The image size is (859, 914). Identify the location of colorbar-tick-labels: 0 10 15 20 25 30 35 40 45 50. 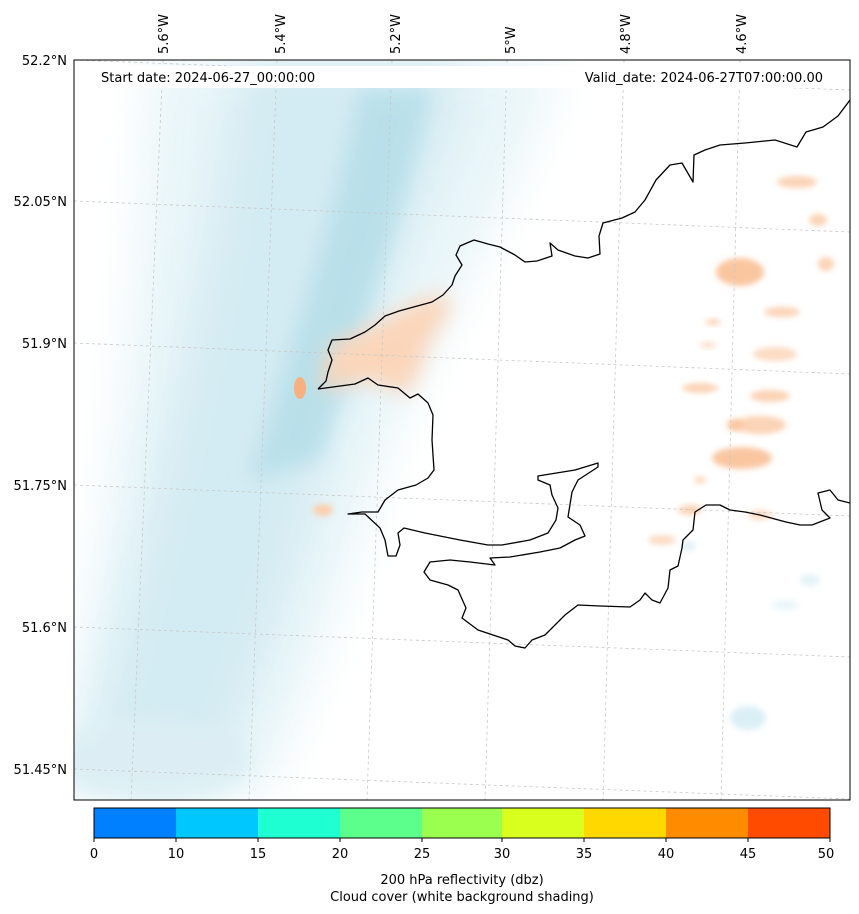
(462, 854).